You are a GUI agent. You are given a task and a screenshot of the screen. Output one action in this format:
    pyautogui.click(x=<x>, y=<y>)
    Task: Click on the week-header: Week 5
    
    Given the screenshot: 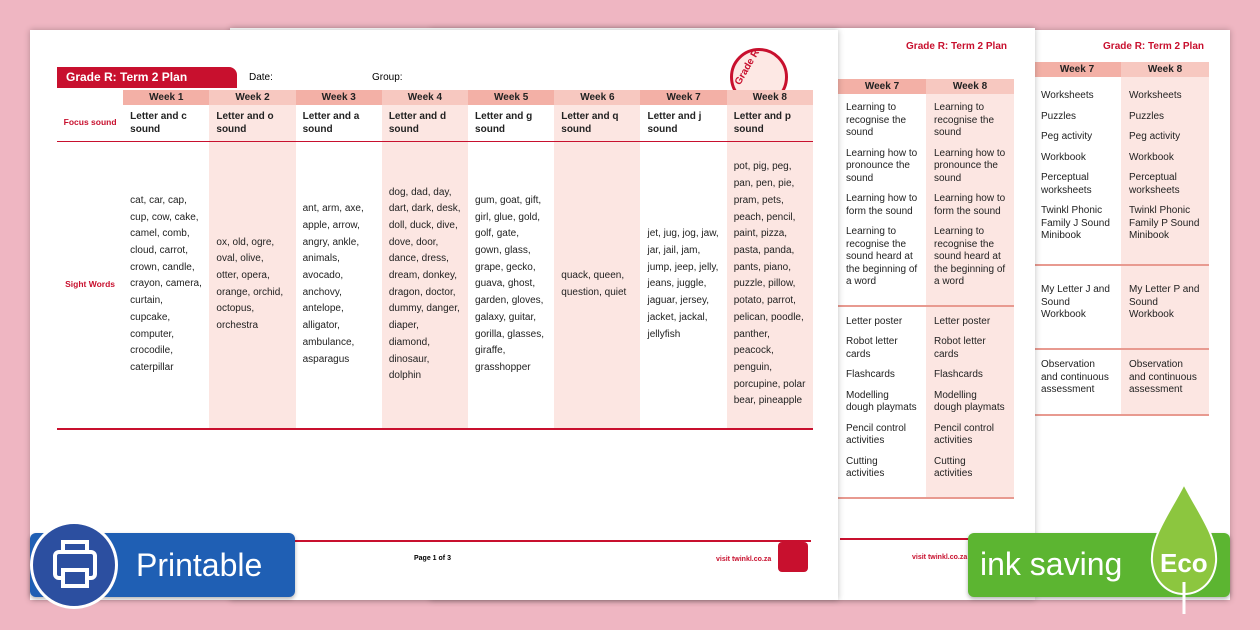 What is the action you would take?
    pyautogui.click(x=511, y=97)
    